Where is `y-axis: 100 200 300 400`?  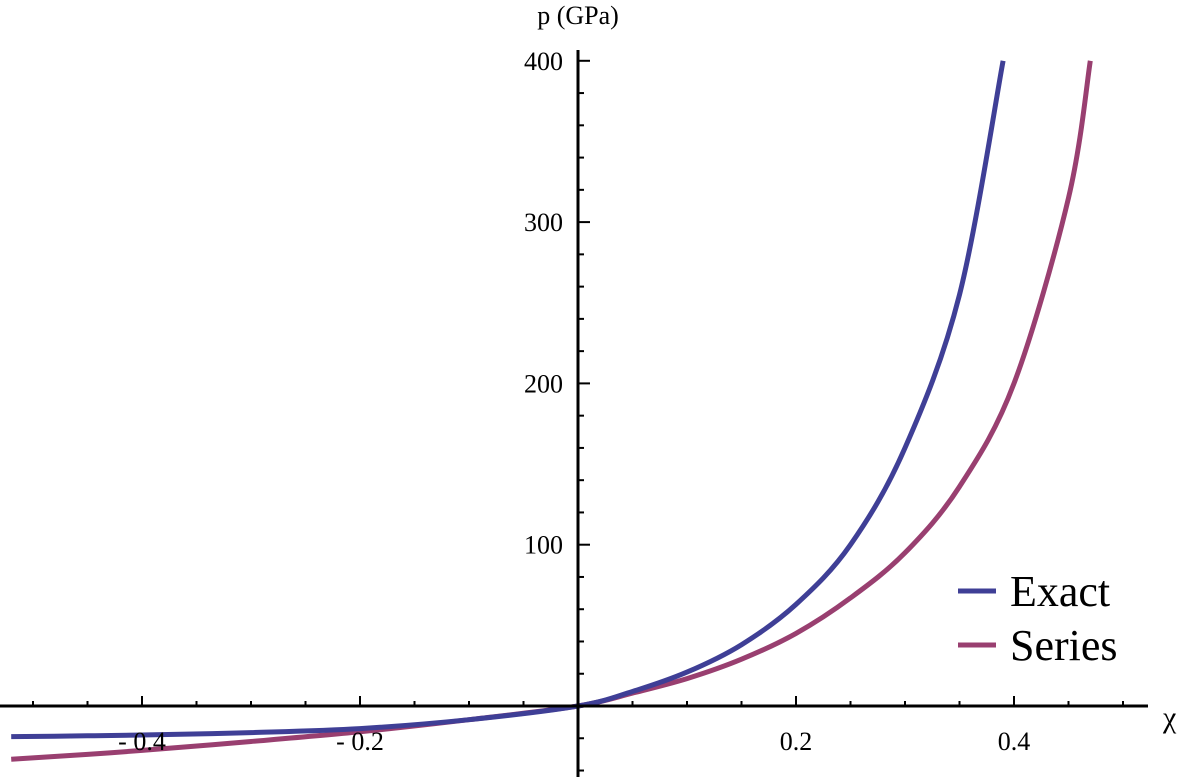 y-axis: 100 200 300 400 is located at coordinates (557, 412).